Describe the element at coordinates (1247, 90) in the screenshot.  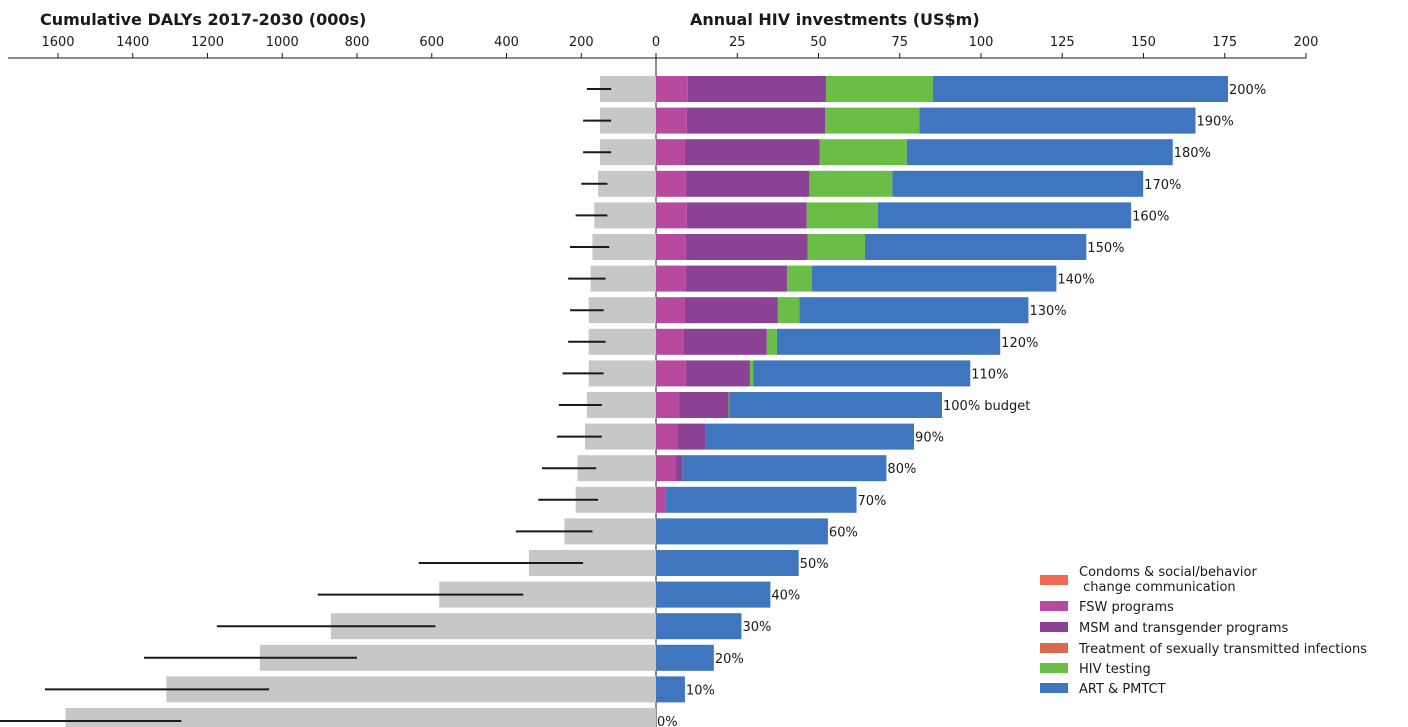
I see `bar-label: 200%` at that location.